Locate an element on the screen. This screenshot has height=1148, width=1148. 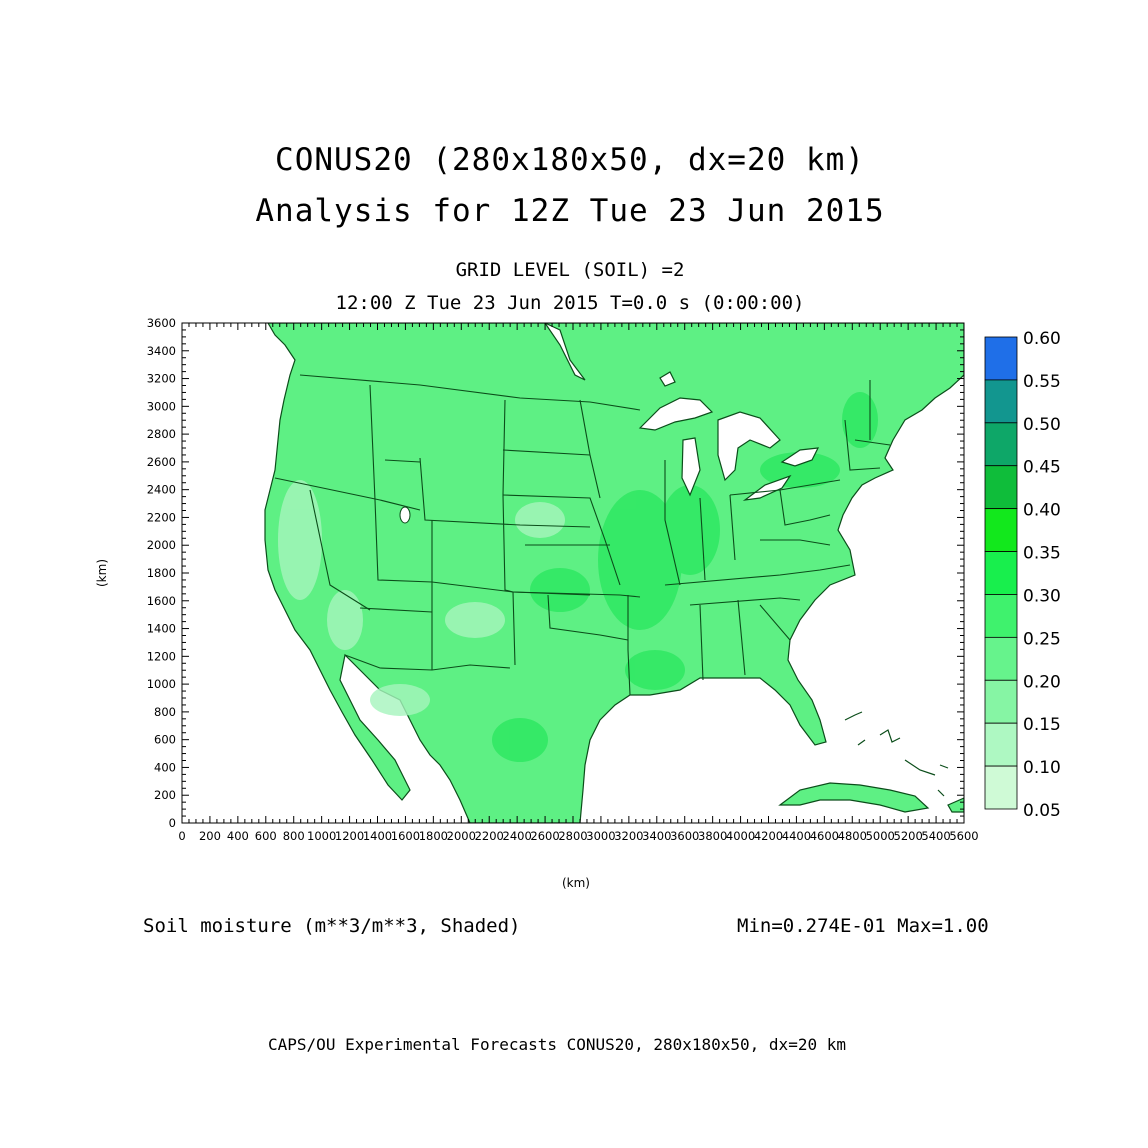
x-tick-label: 5600 is located at coordinates (963, 836).